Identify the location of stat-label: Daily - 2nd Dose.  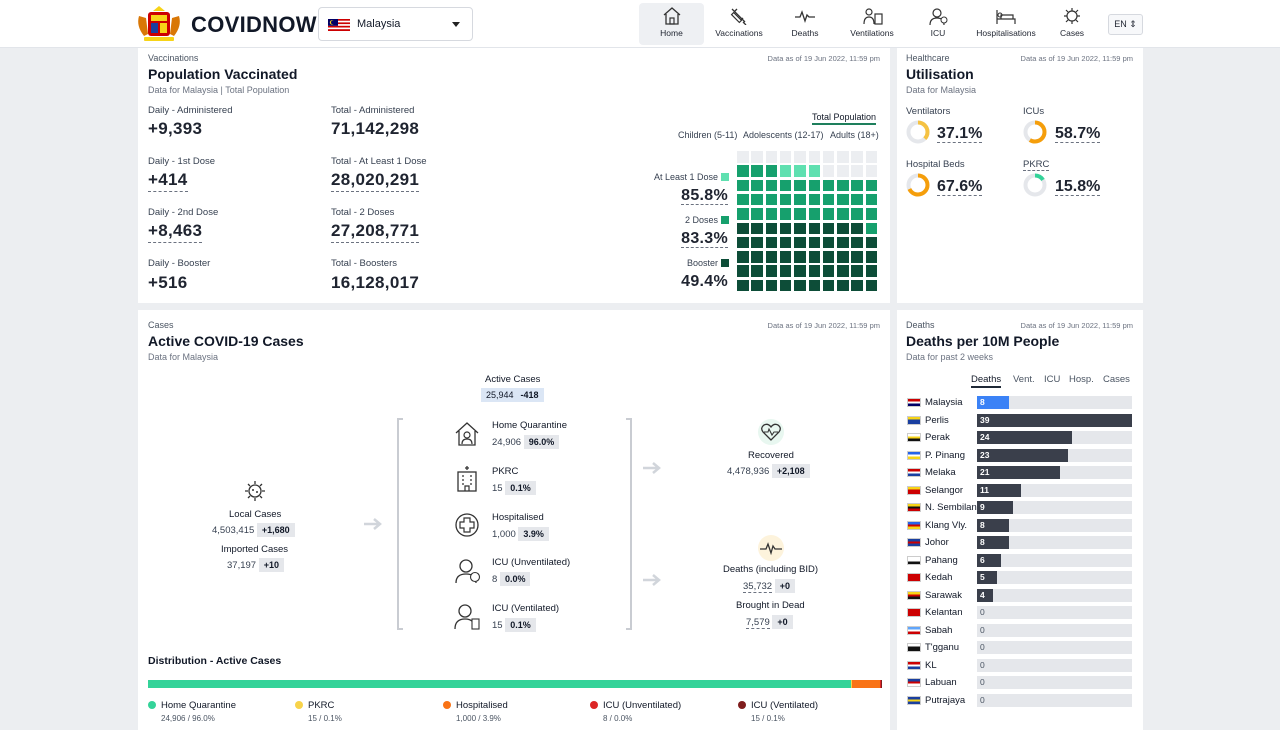
(183, 212).